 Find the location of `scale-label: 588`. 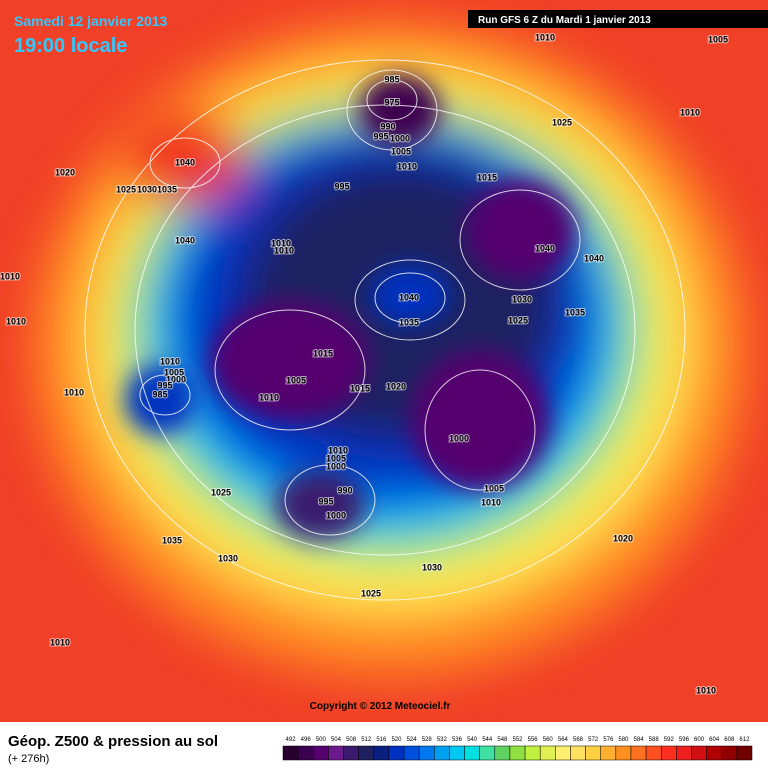

scale-label: 588 is located at coordinates (654, 740).